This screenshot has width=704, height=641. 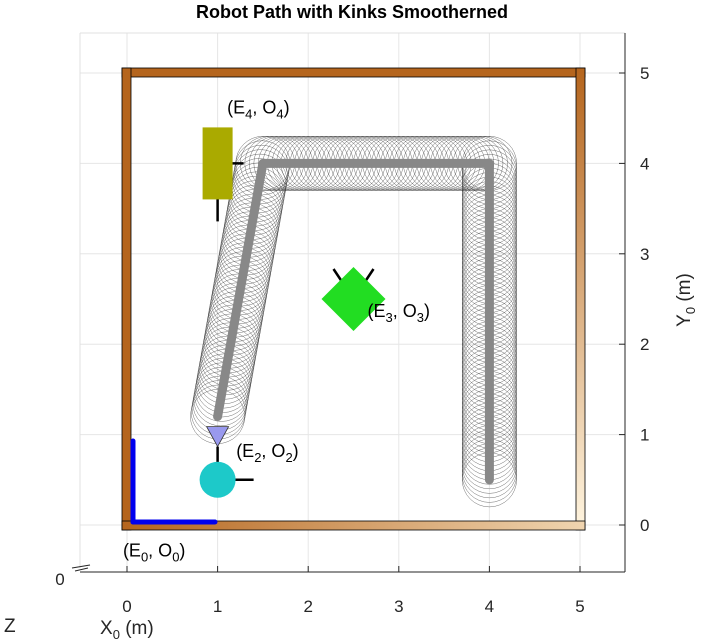 I want to click on robot-base-circle, so click(x=217, y=479).